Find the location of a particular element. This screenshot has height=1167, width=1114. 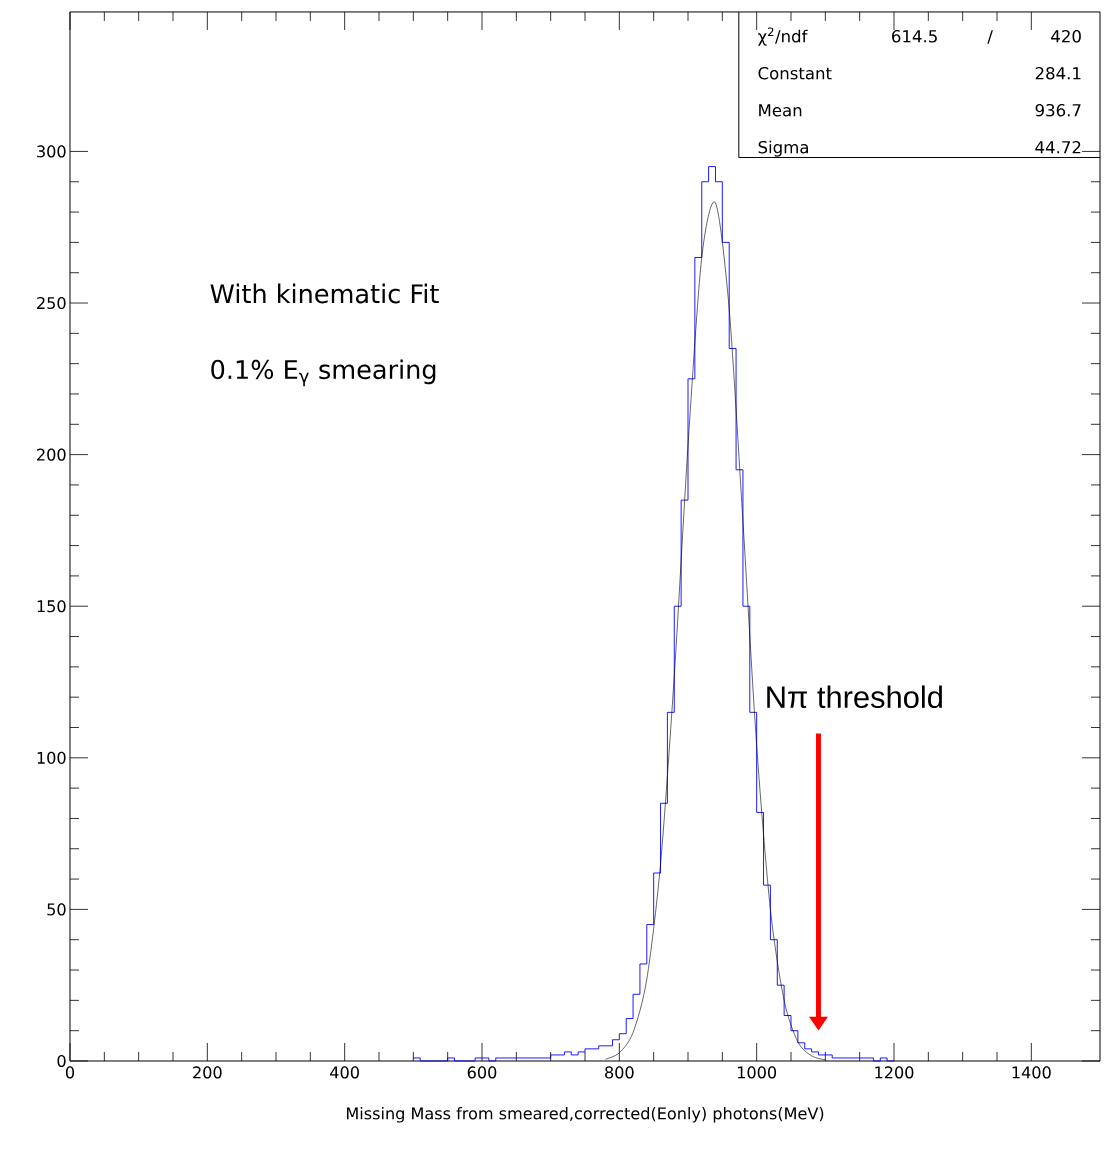

annotation: 614.5 is located at coordinates (914, 36).